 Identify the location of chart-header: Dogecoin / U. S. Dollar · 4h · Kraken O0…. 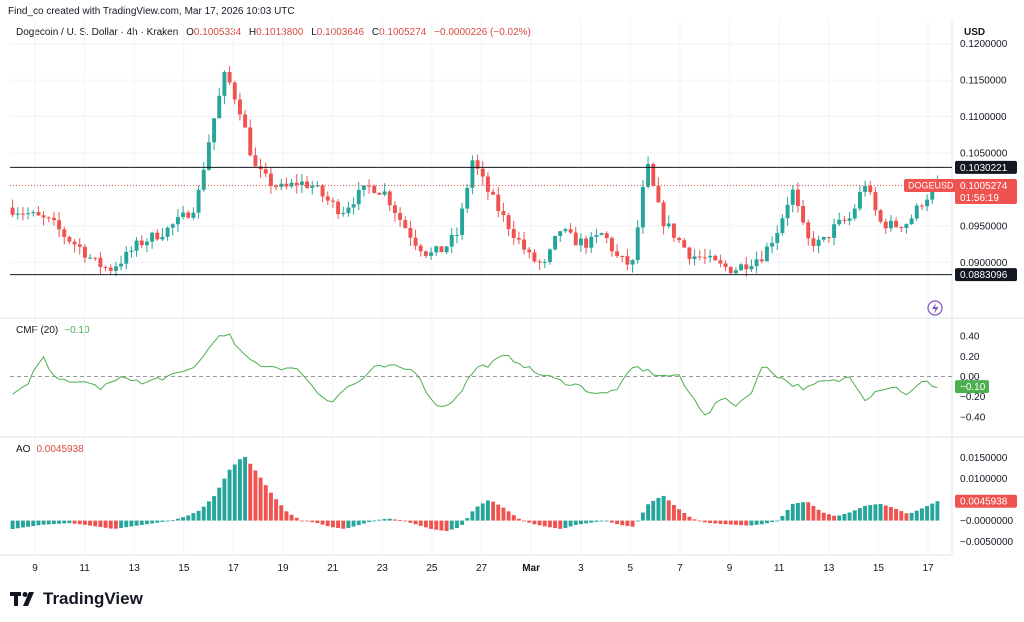
(273, 32).